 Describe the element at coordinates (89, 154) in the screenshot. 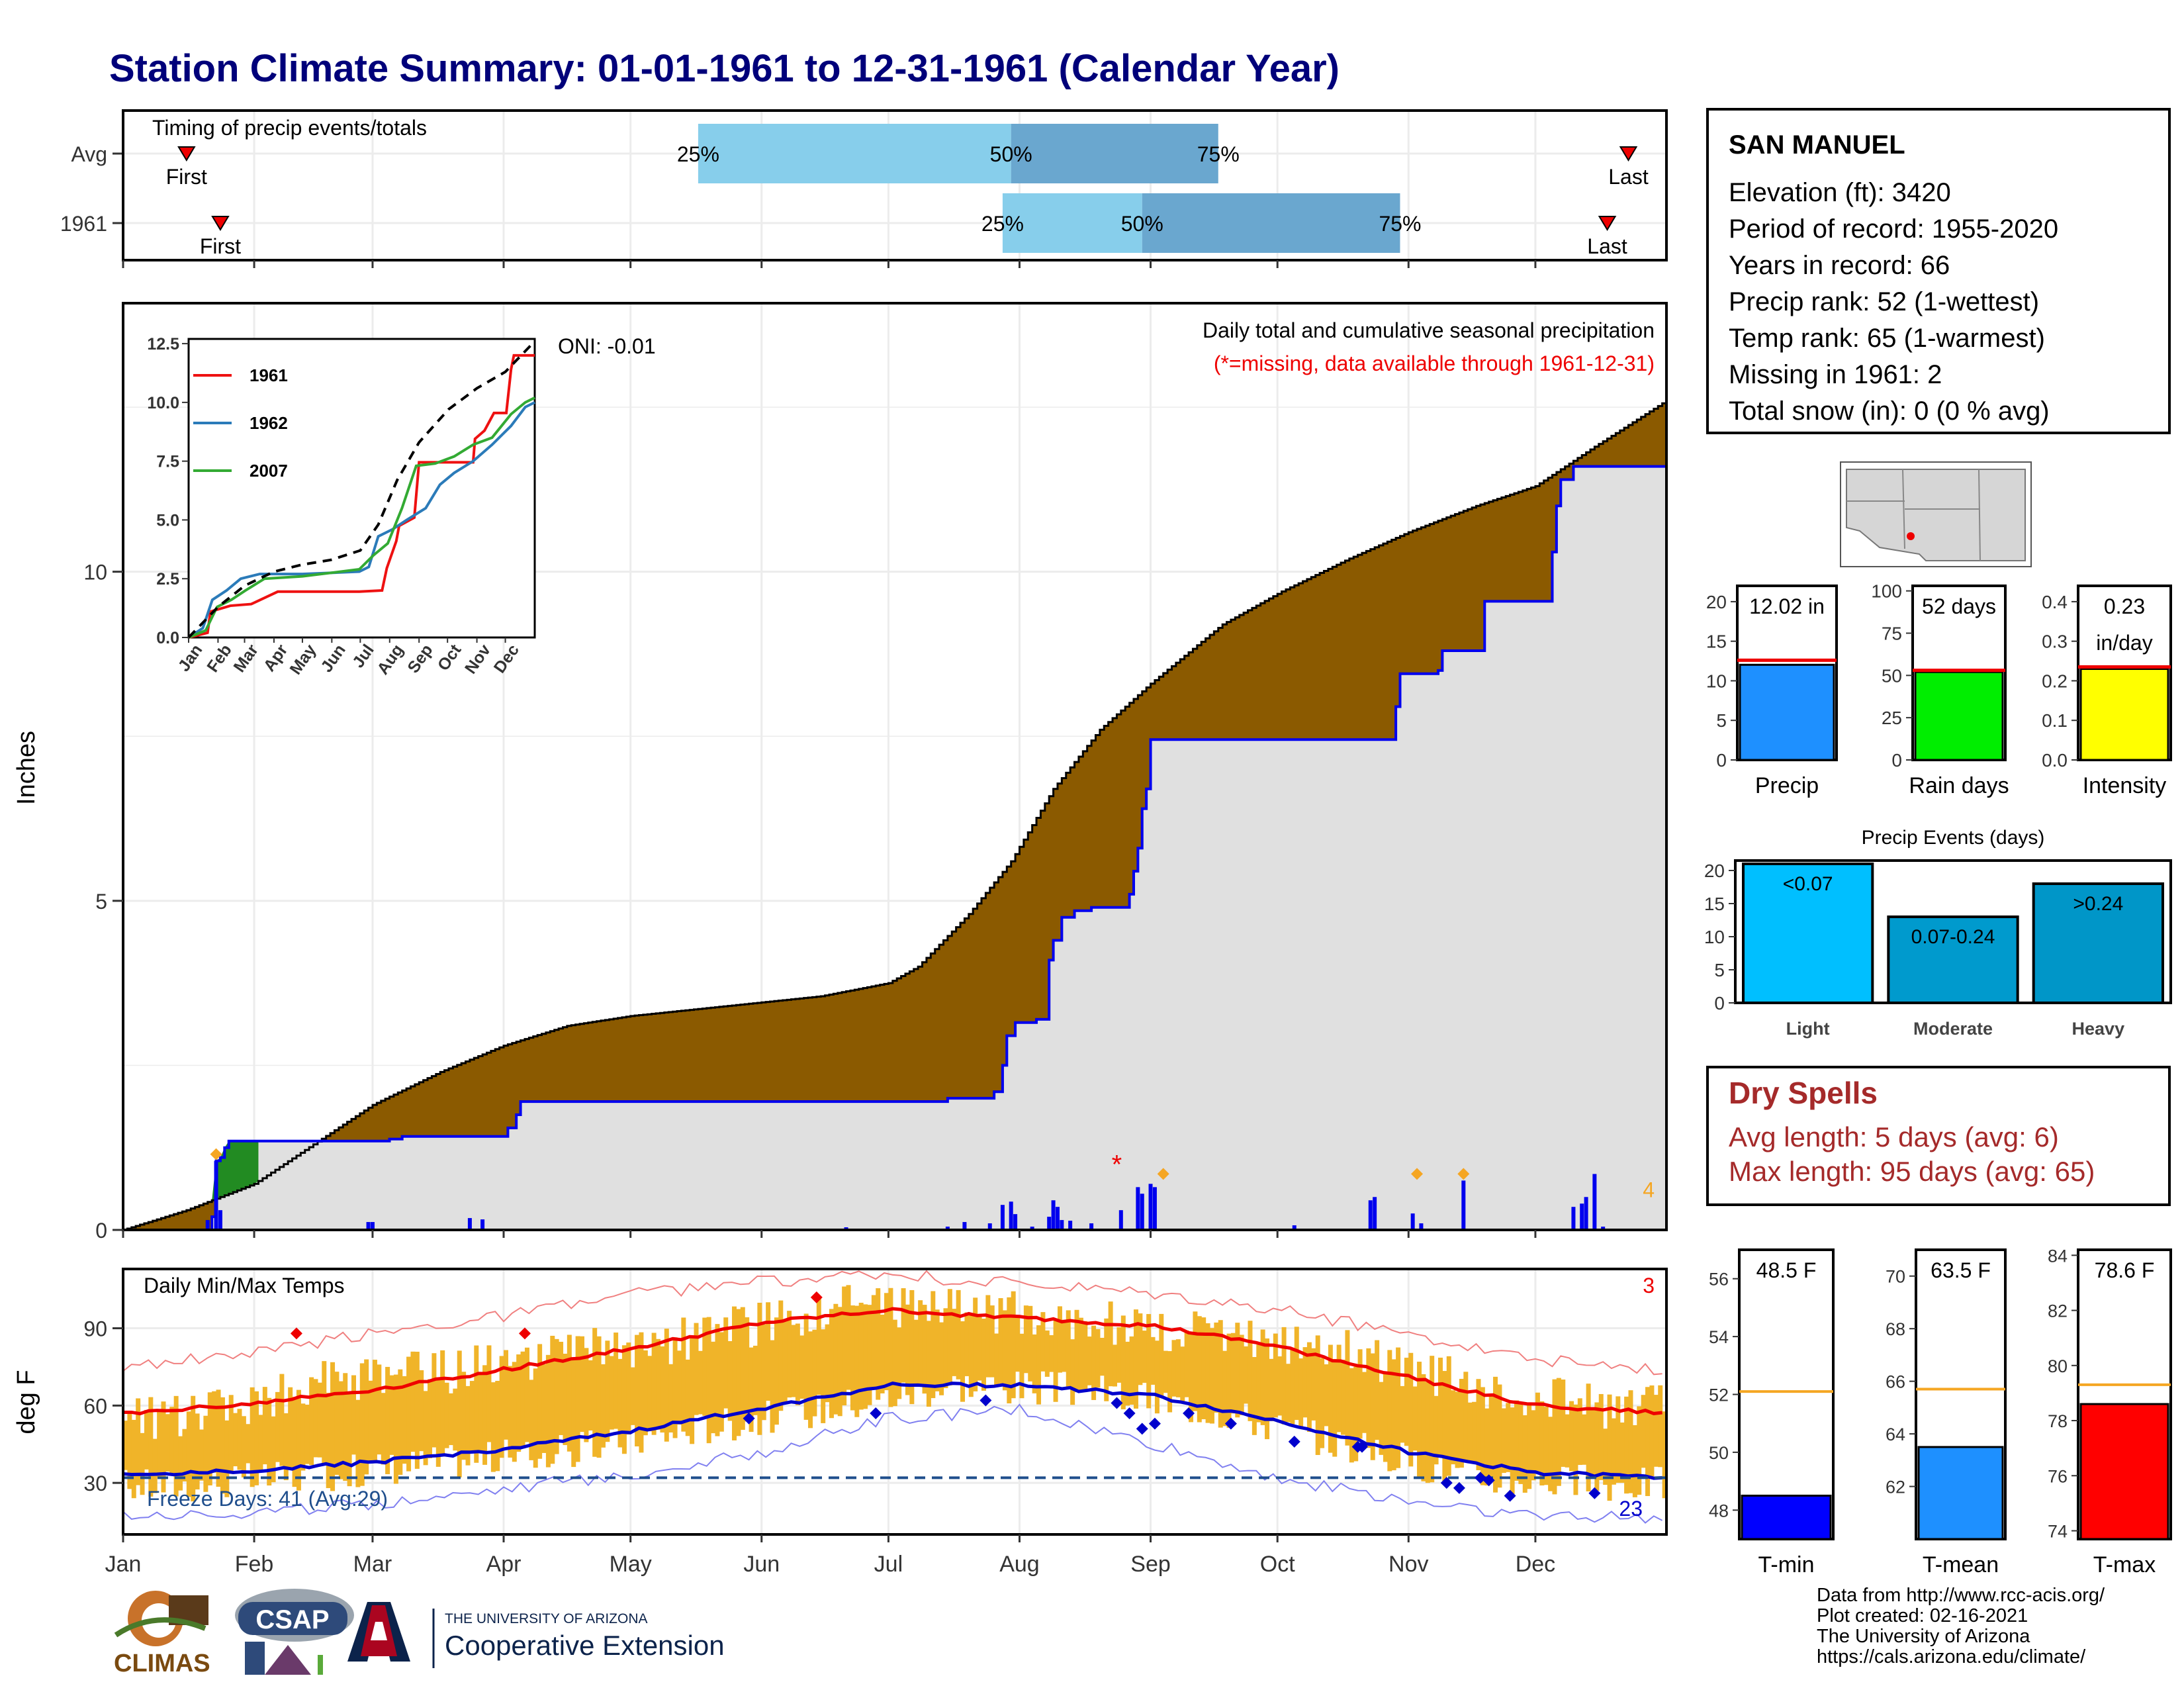

I see `timeline-row-label: Avg` at that location.